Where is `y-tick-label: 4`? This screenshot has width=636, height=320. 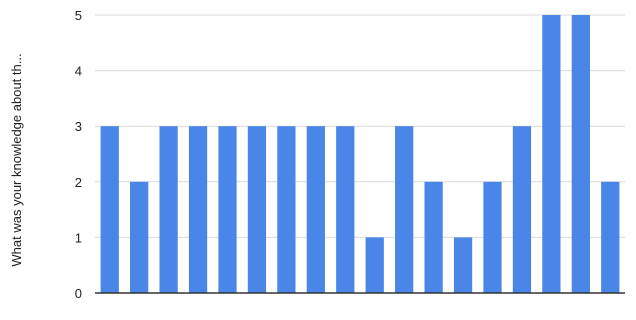 y-tick-label: 4 is located at coordinates (78, 71).